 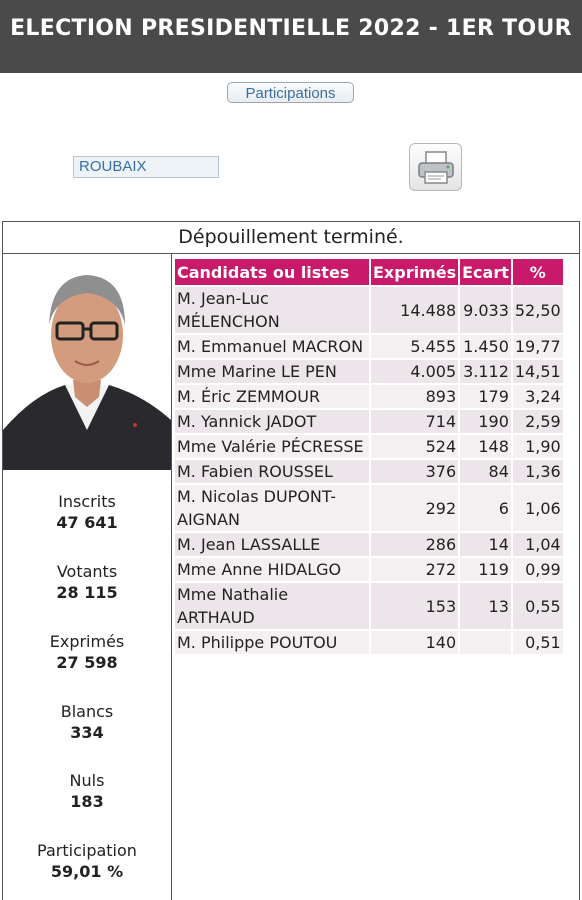 What do you see at coordinates (485, 310) in the screenshot?
I see `ecart-value: 9.033` at bounding box center [485, 310].